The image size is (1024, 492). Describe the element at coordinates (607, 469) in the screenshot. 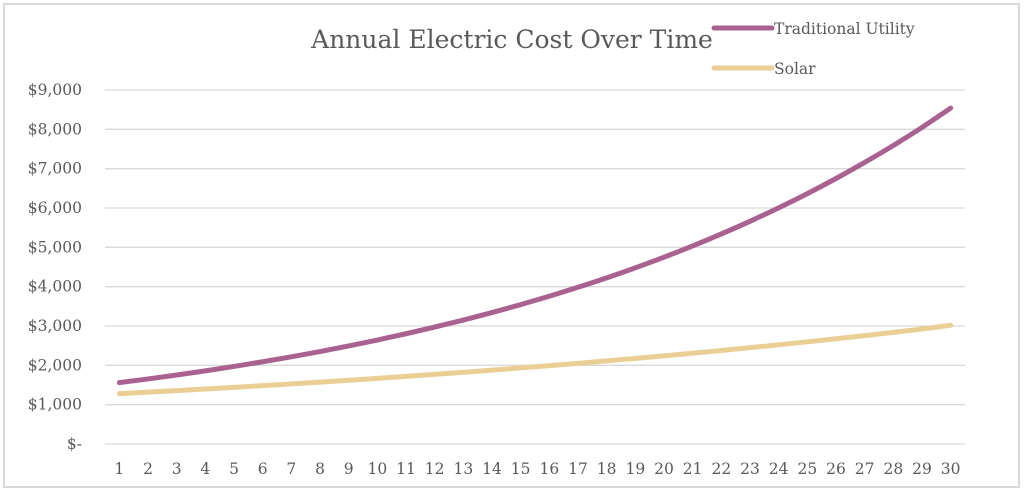

I see `x-tick-label: 18` at that location.